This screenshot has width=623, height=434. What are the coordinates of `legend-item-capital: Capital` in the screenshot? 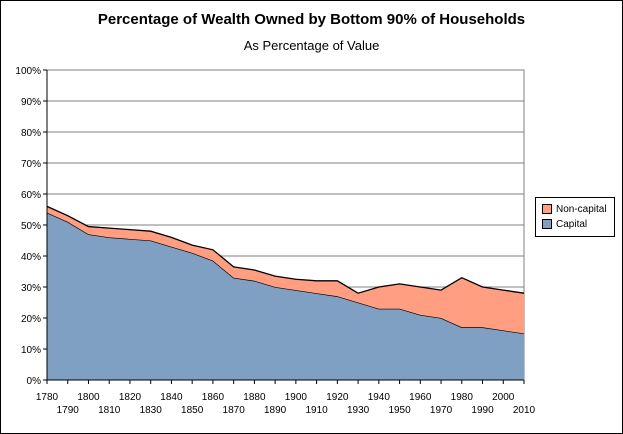 It's located at (564, 224).